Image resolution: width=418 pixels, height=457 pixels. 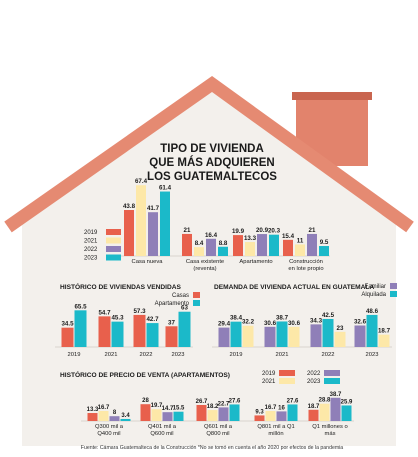 I want to click on bar-vendidas-2019-casas, so click(x=67, y=337).